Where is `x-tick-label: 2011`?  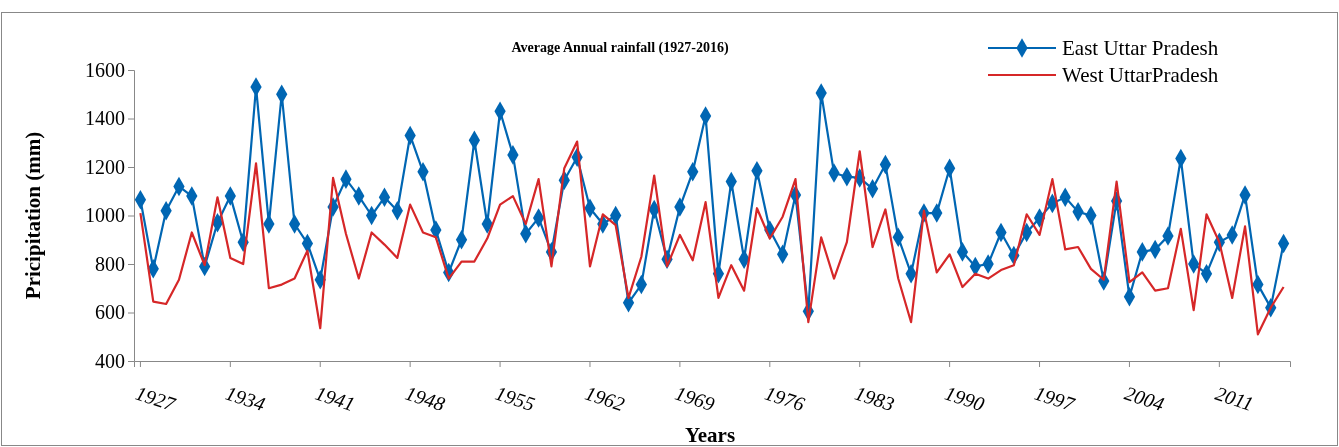 x-tick-label: 2011 is located at coordinates (1234, 398).